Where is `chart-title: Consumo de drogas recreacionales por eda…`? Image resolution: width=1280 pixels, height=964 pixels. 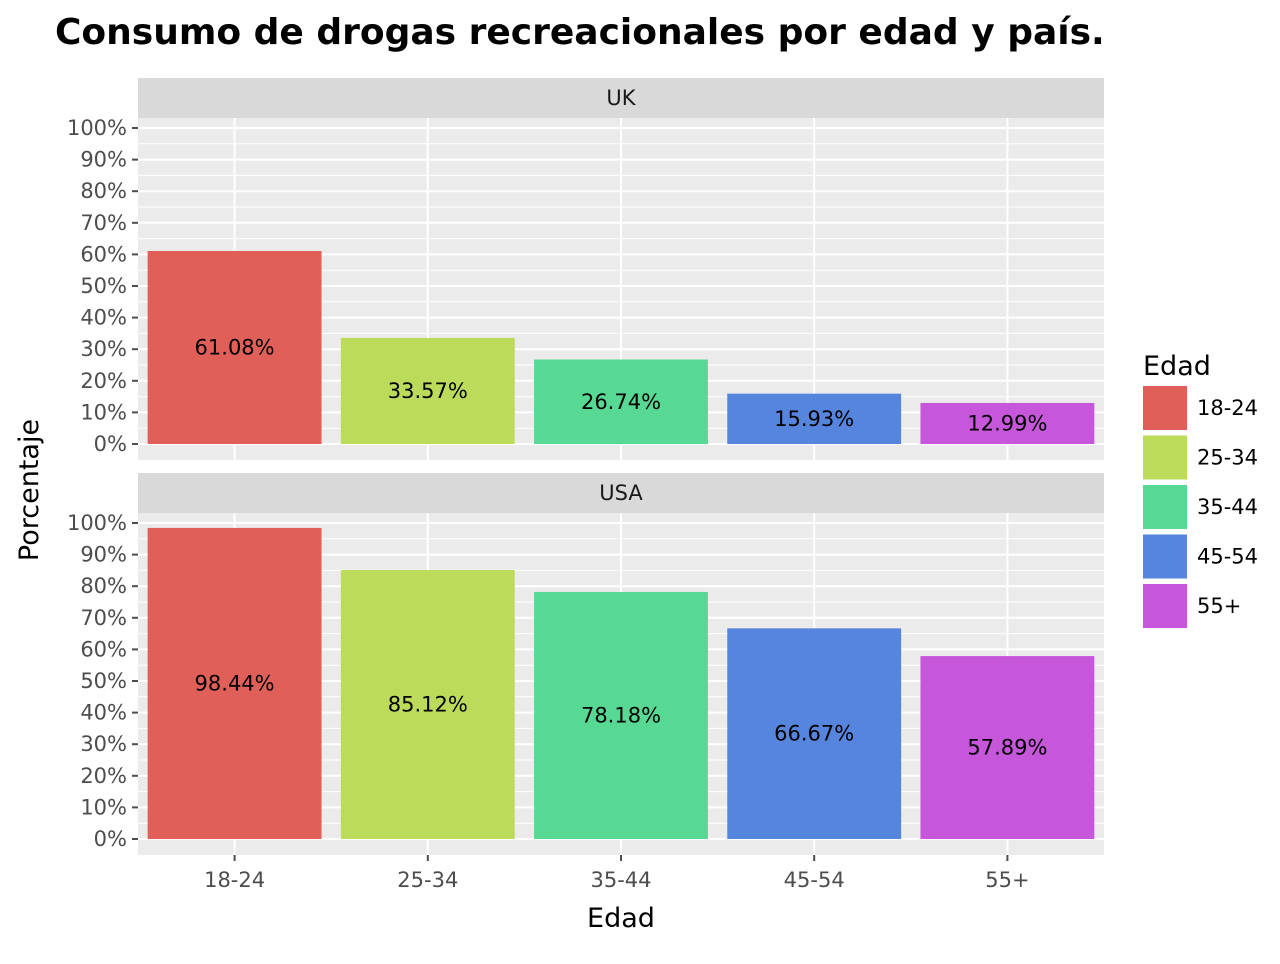 chart-title: Consumo de drogas recreacionales por eda… is located at coordinates (580, 32).